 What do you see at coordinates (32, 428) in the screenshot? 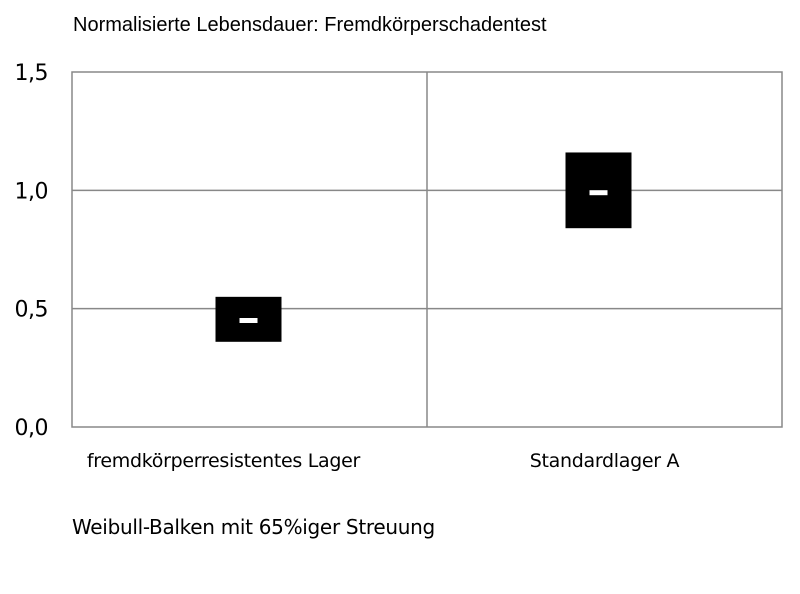
I see `y-tick-label: 0,0` at bounding box center [32, 428].